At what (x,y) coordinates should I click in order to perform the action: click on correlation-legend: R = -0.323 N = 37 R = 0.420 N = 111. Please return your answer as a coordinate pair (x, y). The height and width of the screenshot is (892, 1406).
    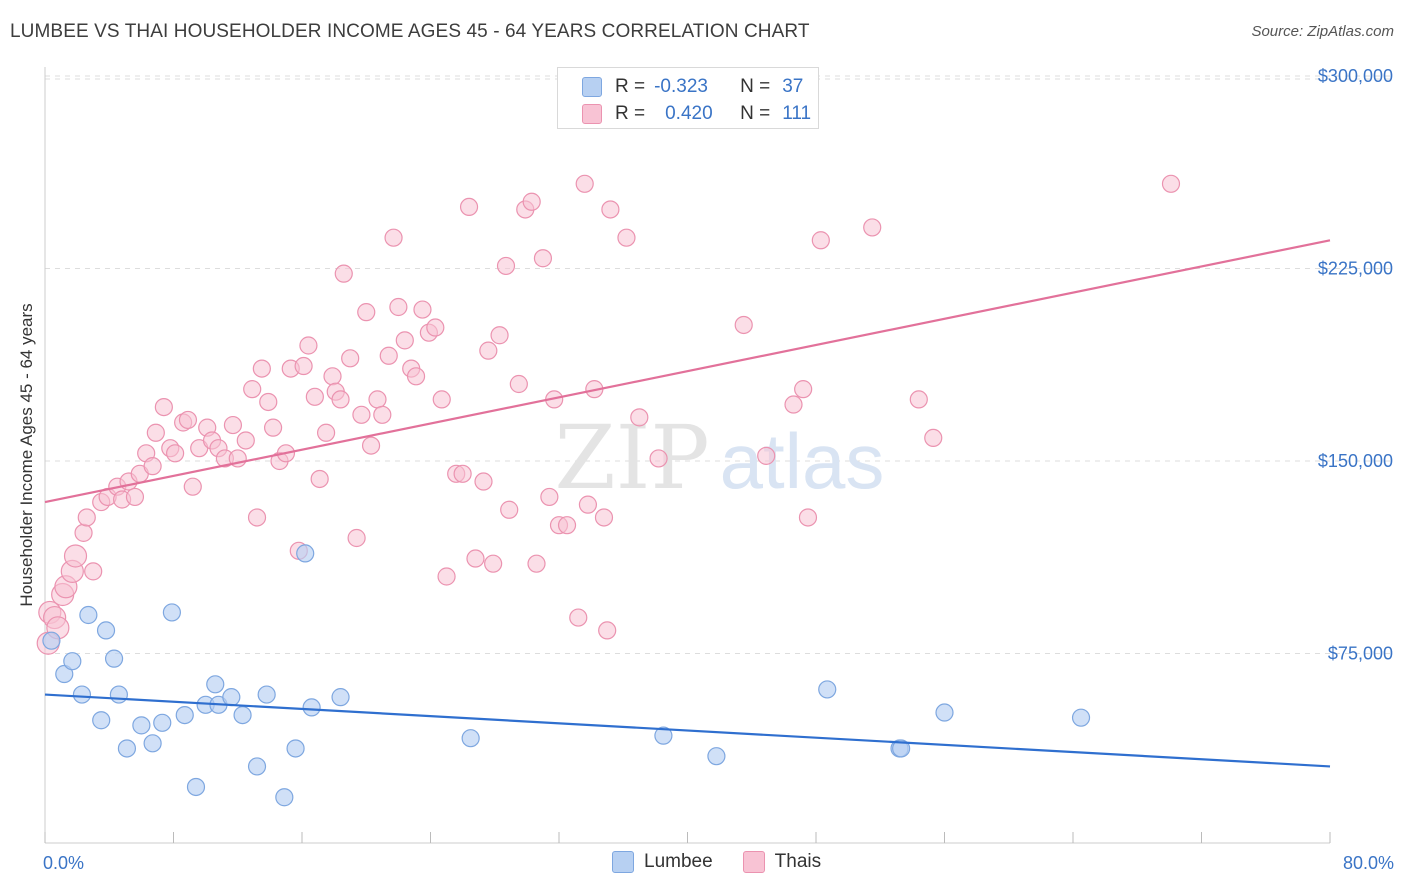
    Looking at the image, I should click on (688, 98).